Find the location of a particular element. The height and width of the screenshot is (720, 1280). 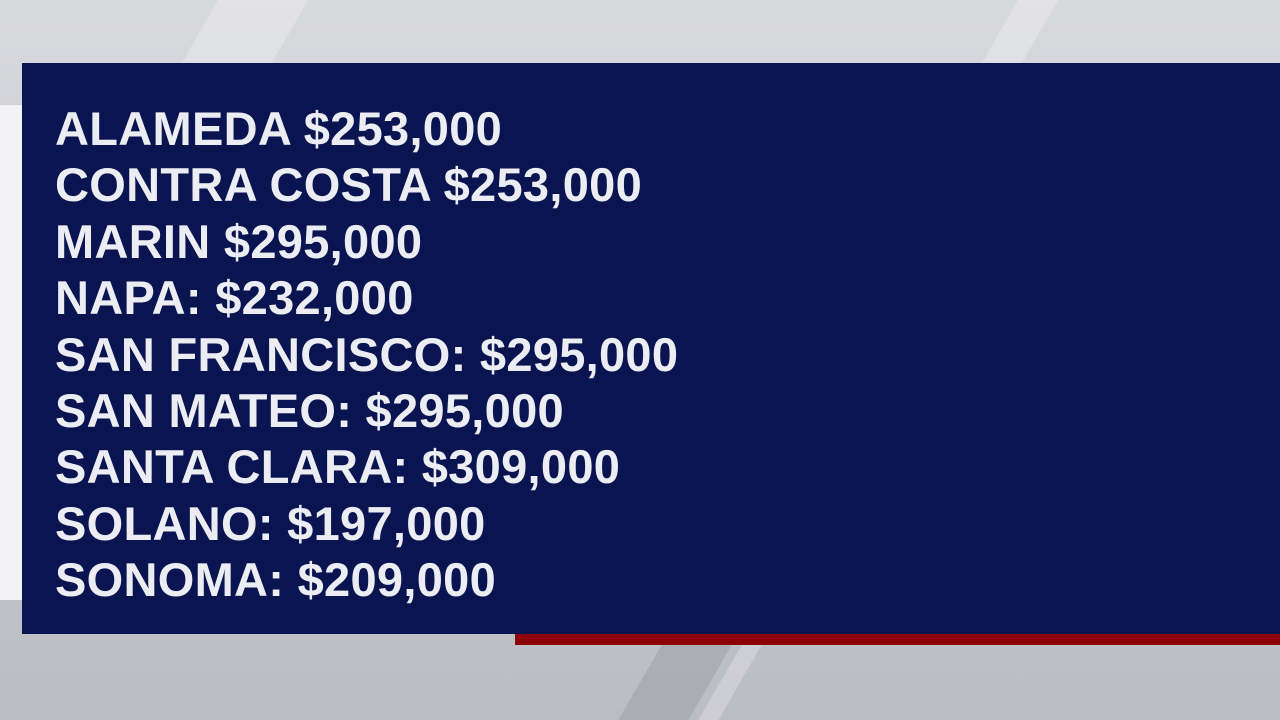

list-item-sonoma: SONOMA: $209,000 is located at coordinates (276, 580).